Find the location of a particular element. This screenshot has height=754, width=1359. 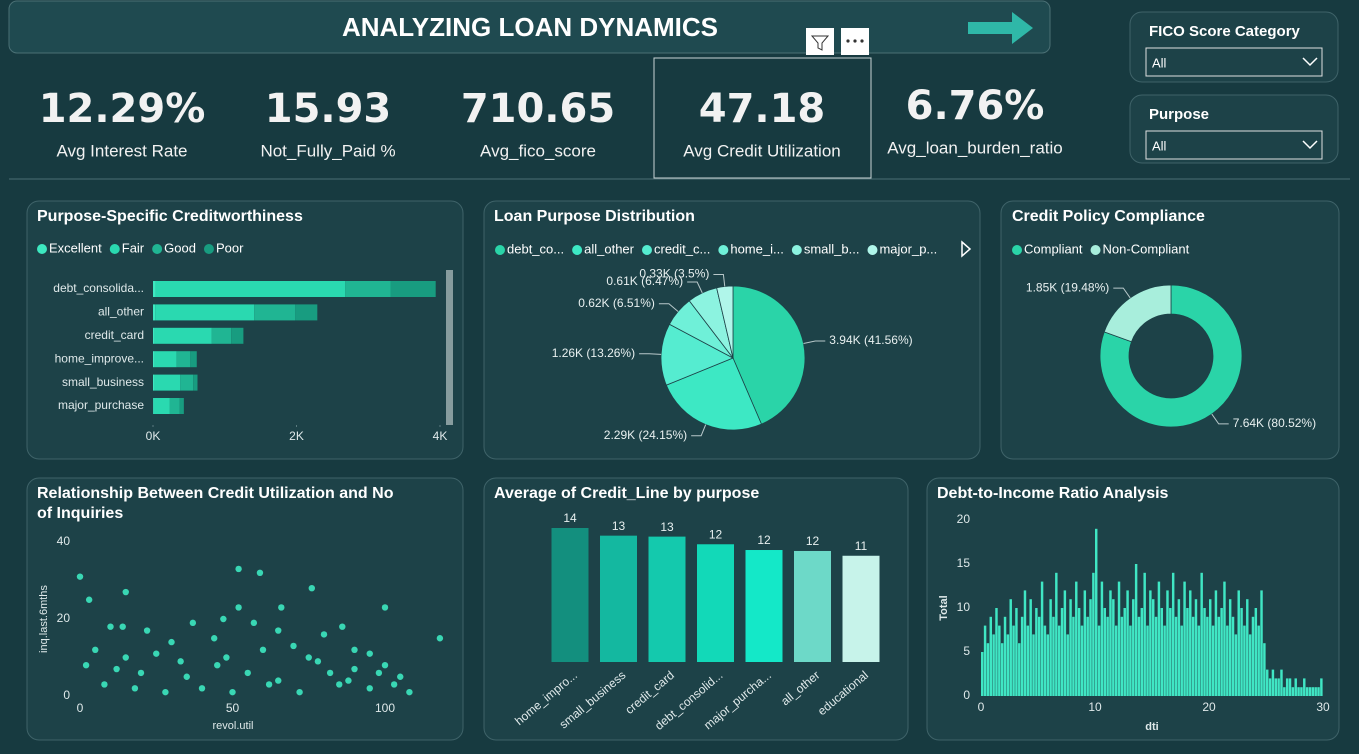

legend-next is located at coordinates (966, 249).